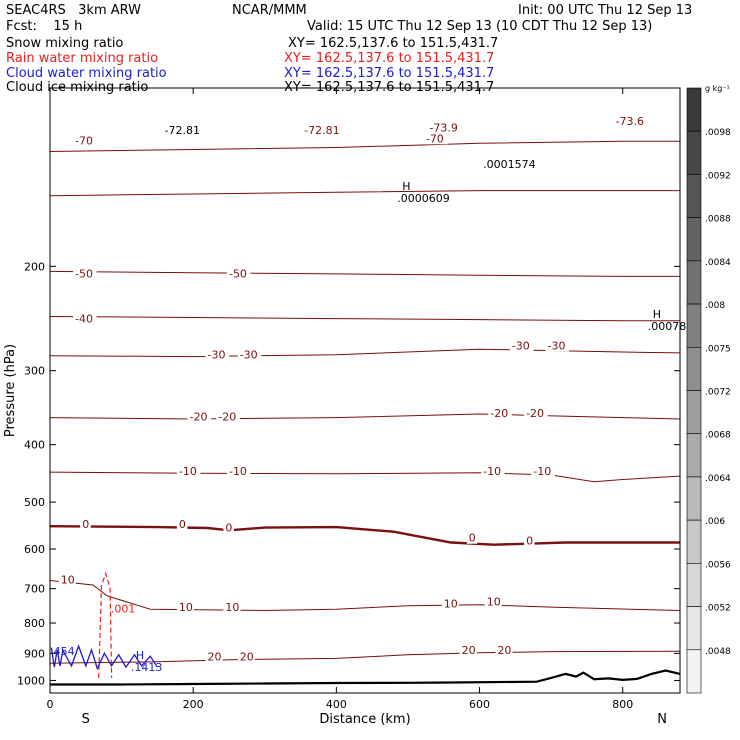 This screenshot has width=740, height=740. What do you see at coordinates (31, 680) in the screenshot?
I see `y-tick-label: 1000` at bounding box center [31, 680].